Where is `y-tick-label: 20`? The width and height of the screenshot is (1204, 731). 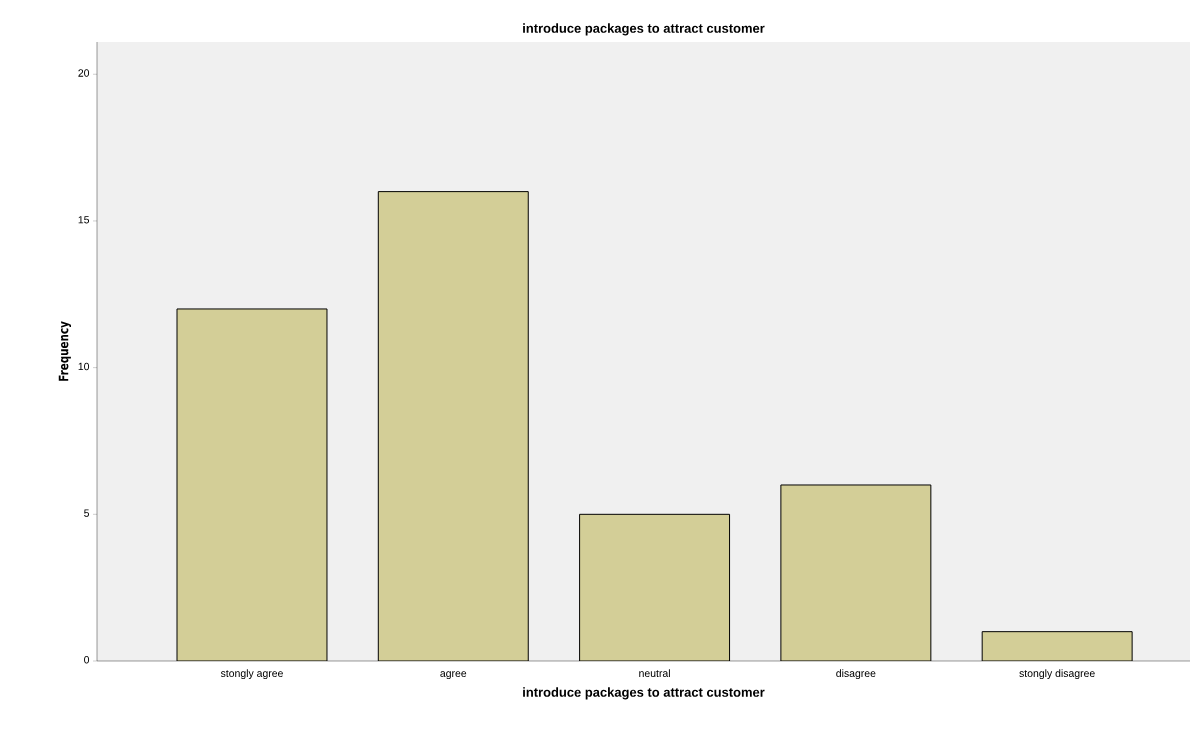 y-tick-label: 20 is located at coordinates (84, 73).